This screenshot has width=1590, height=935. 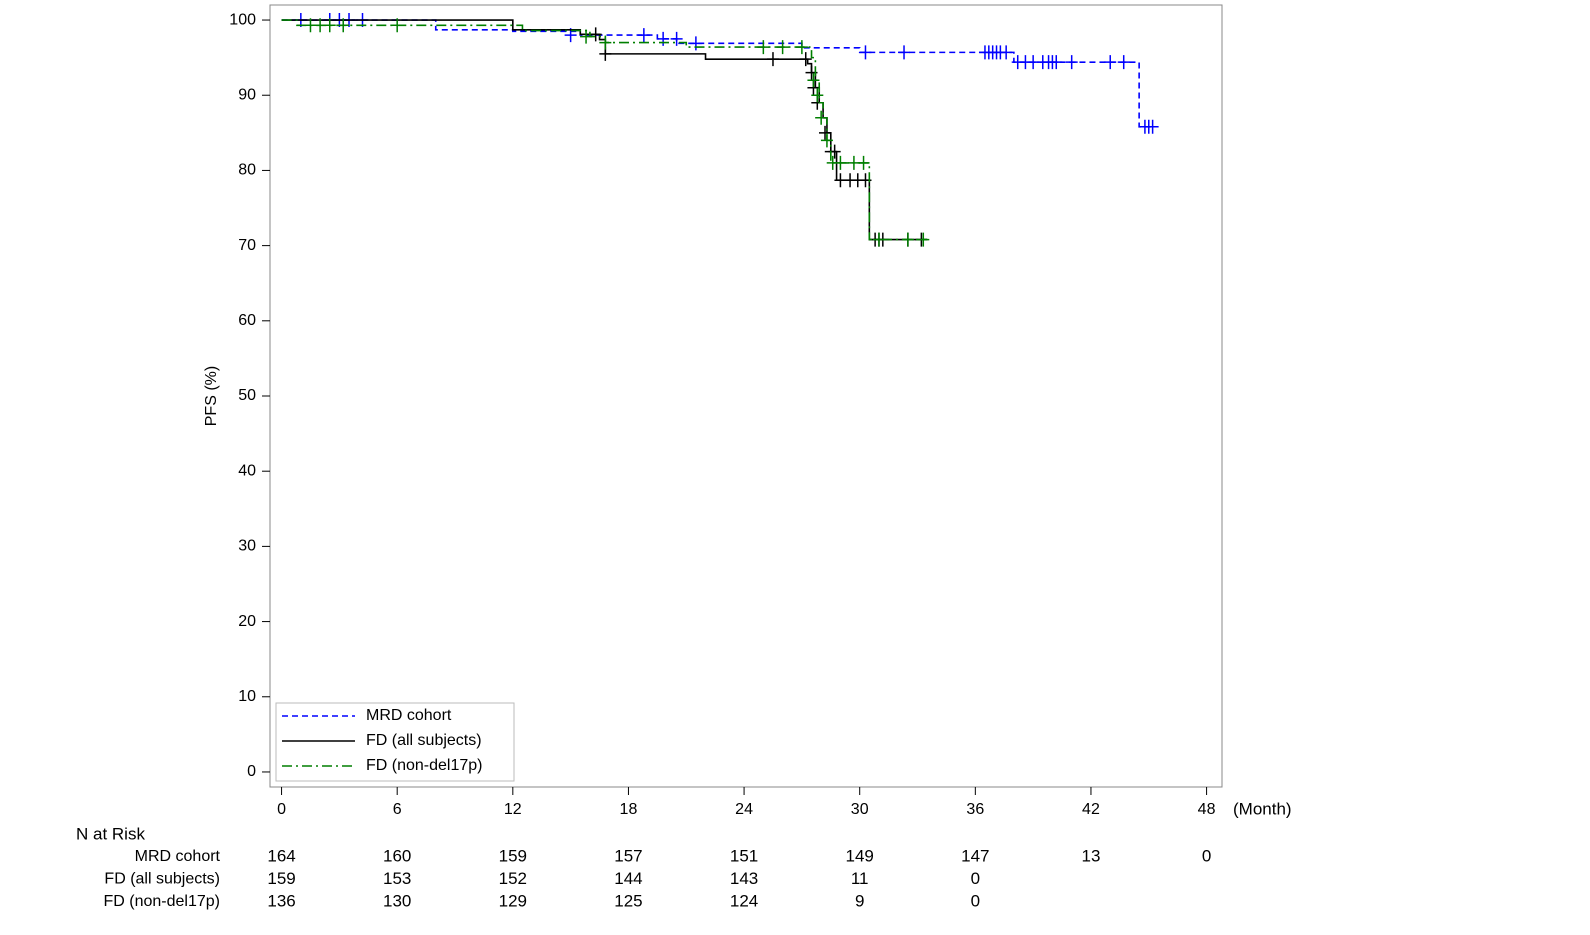 What do you see at coordinates (281, 900) in the screenshot?
I see `risk-count: 136` at bounding box center [281, 900].